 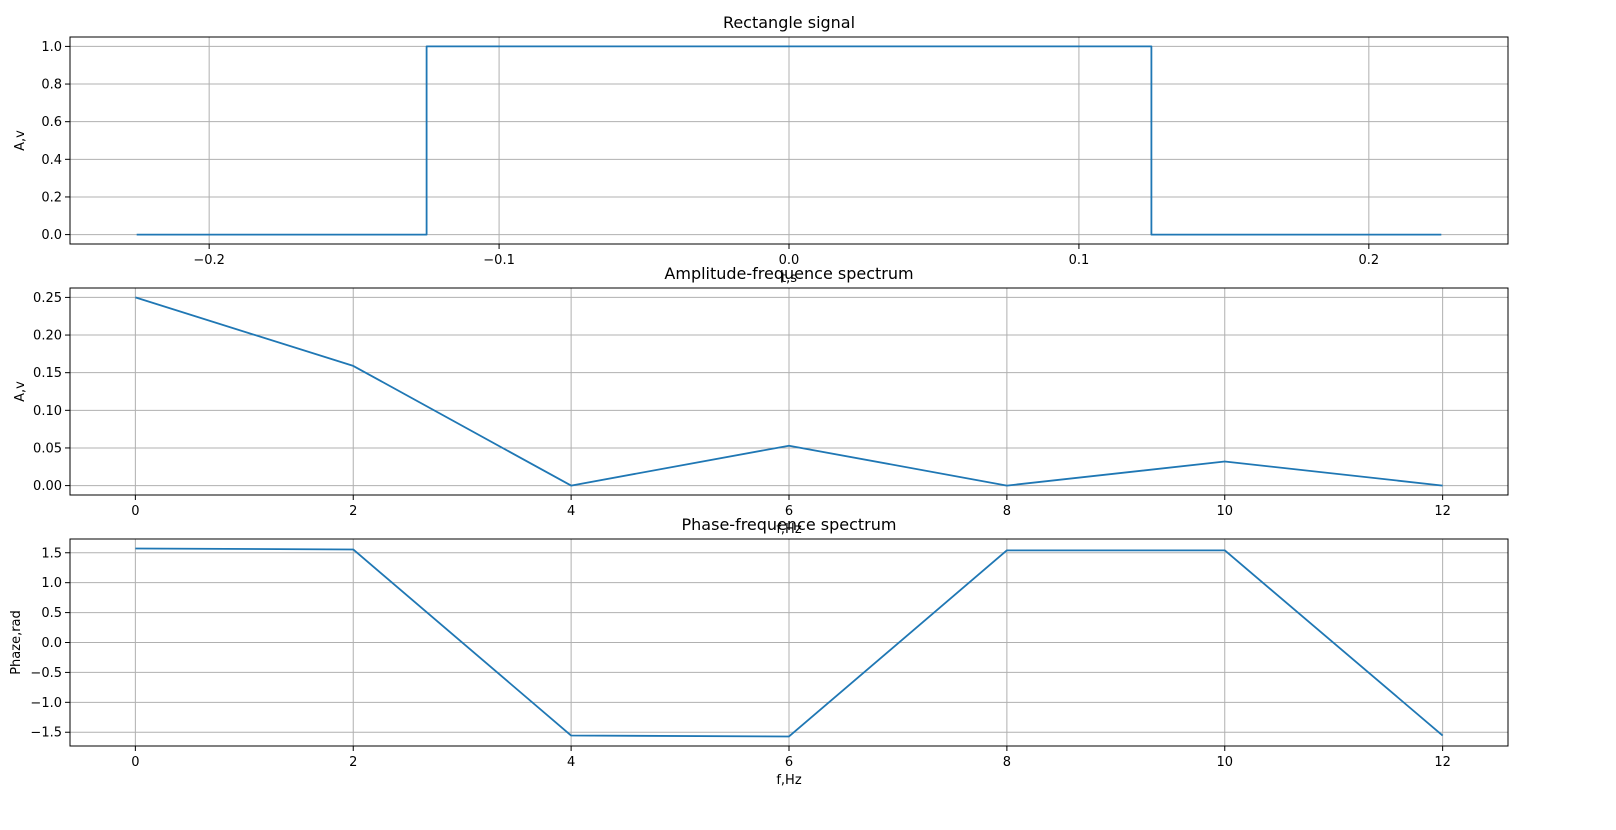 What do you see at coordinates (789, 511) in the screenshot?
I see `amplitude-spectrum-xtick-label: 6` at bounding box center [789, 511].